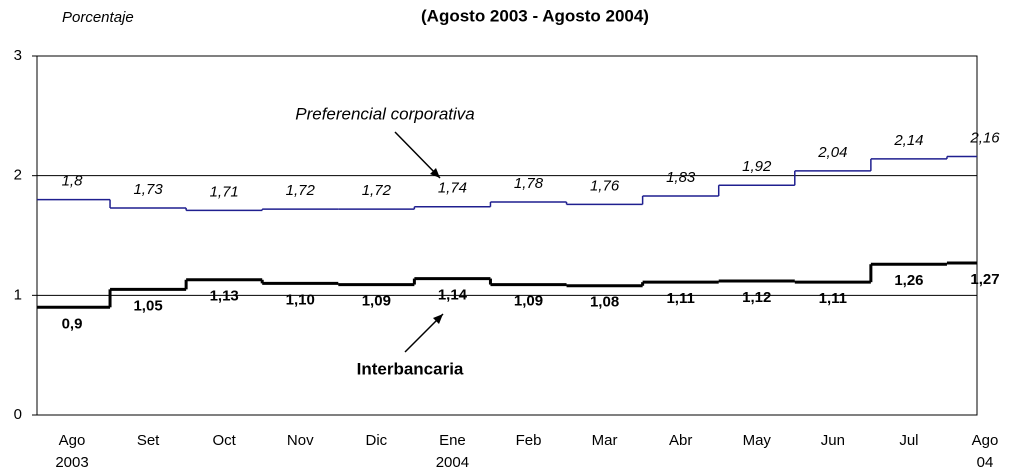  What do you see at coordinates (984, 279) in the screenshot?
I see `data-label: 1,27` at bounding box center [984, 279].